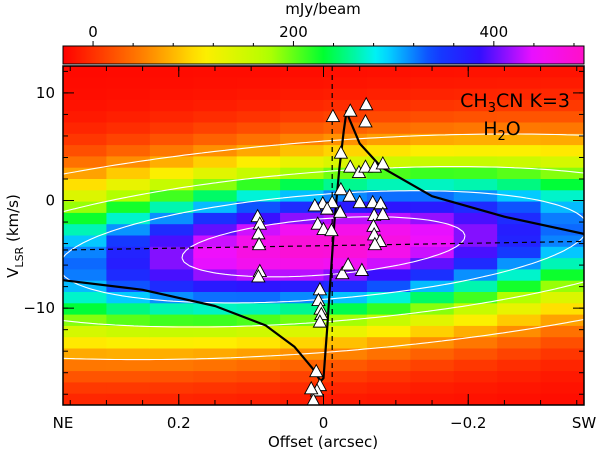  What do you see at coordinates (323, 9) in the screenshot?
I see `colorbar-label: mJy/beam` at bounding box center [323, 9].